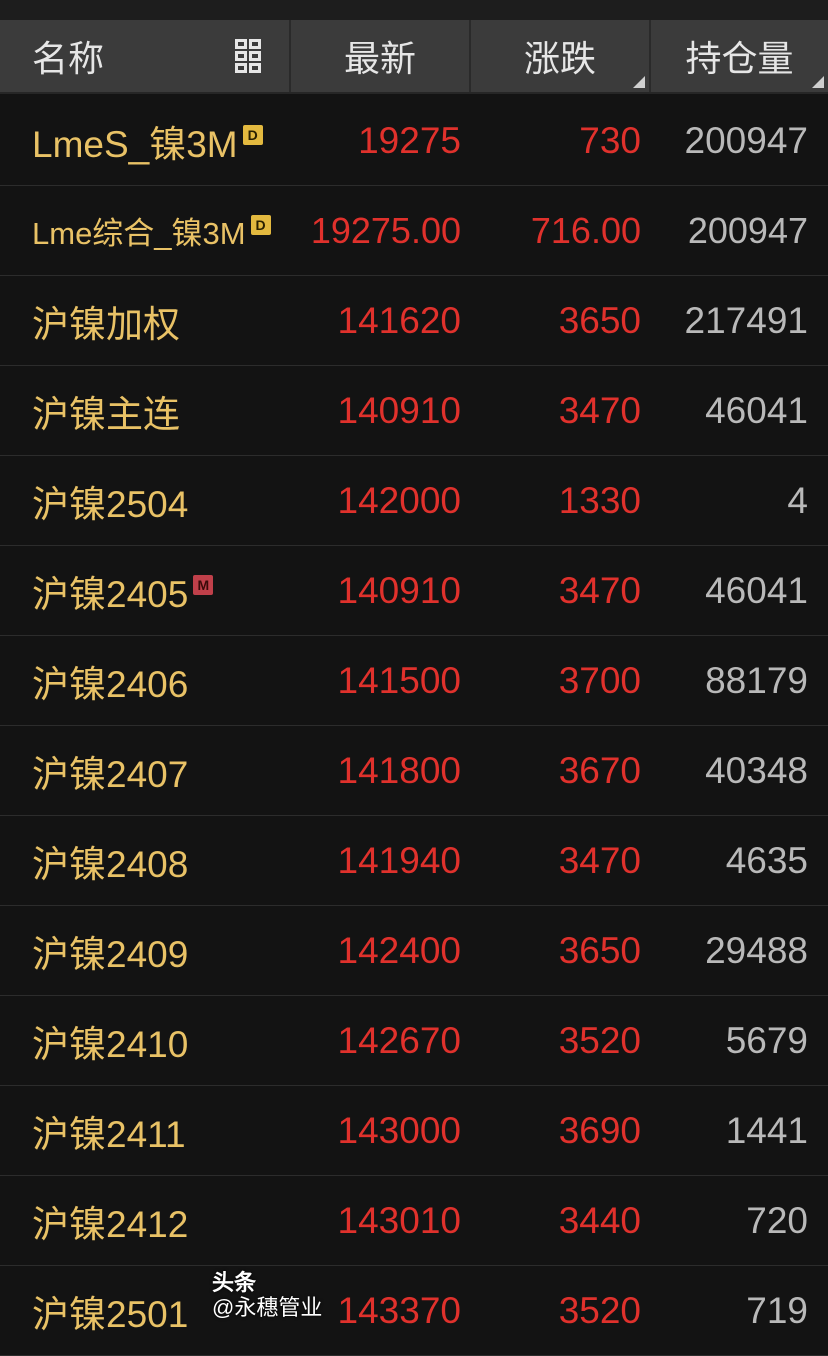 The width and height of the screenshot is (828, 1356). I want to click on contract-name-text: Lme综合_镍3M, so click(139, 233).